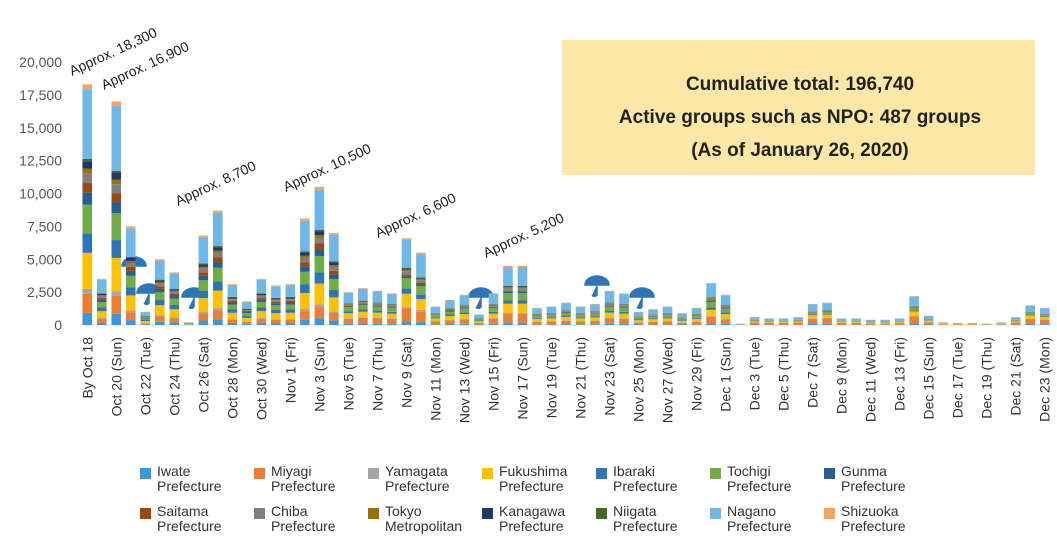 This screenshot has width=1057, height=546. Describe the element at coordinates (40, 128) in the screenshot. I see `y-tick-label: 15,000` at that location.